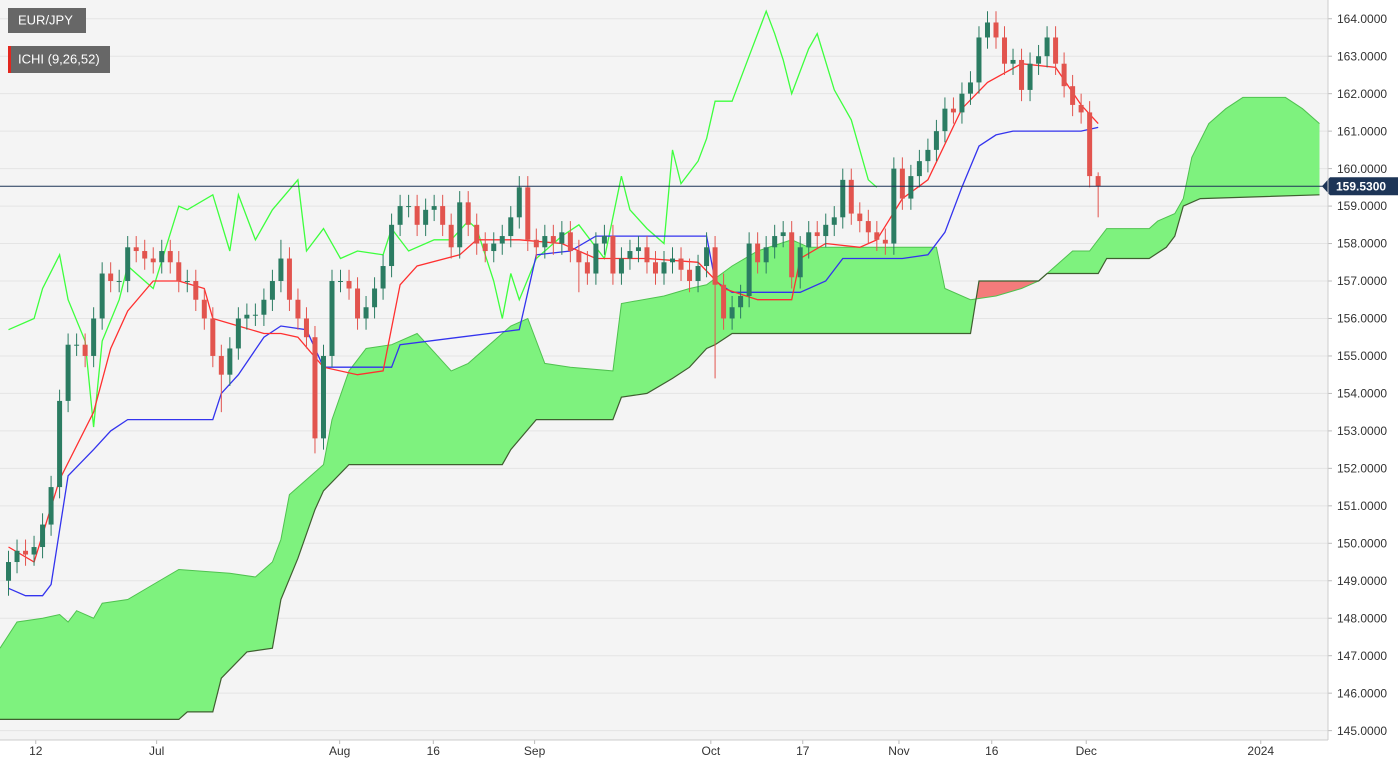  What do you see at coordinates (339, 751) in the screenshot?
I see `x-tick-label: Aug` at bounding box center [339, 751].